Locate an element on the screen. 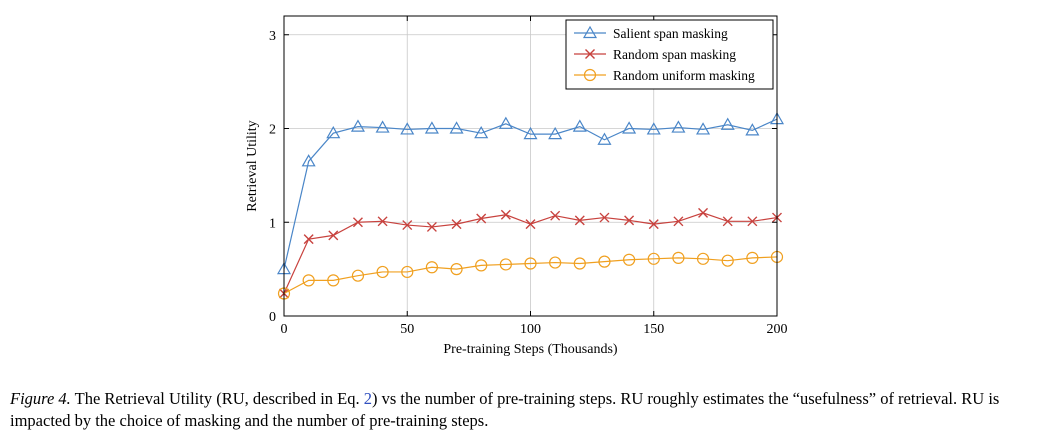  x-tick-label: 200 is located at coordinates (777, 329).